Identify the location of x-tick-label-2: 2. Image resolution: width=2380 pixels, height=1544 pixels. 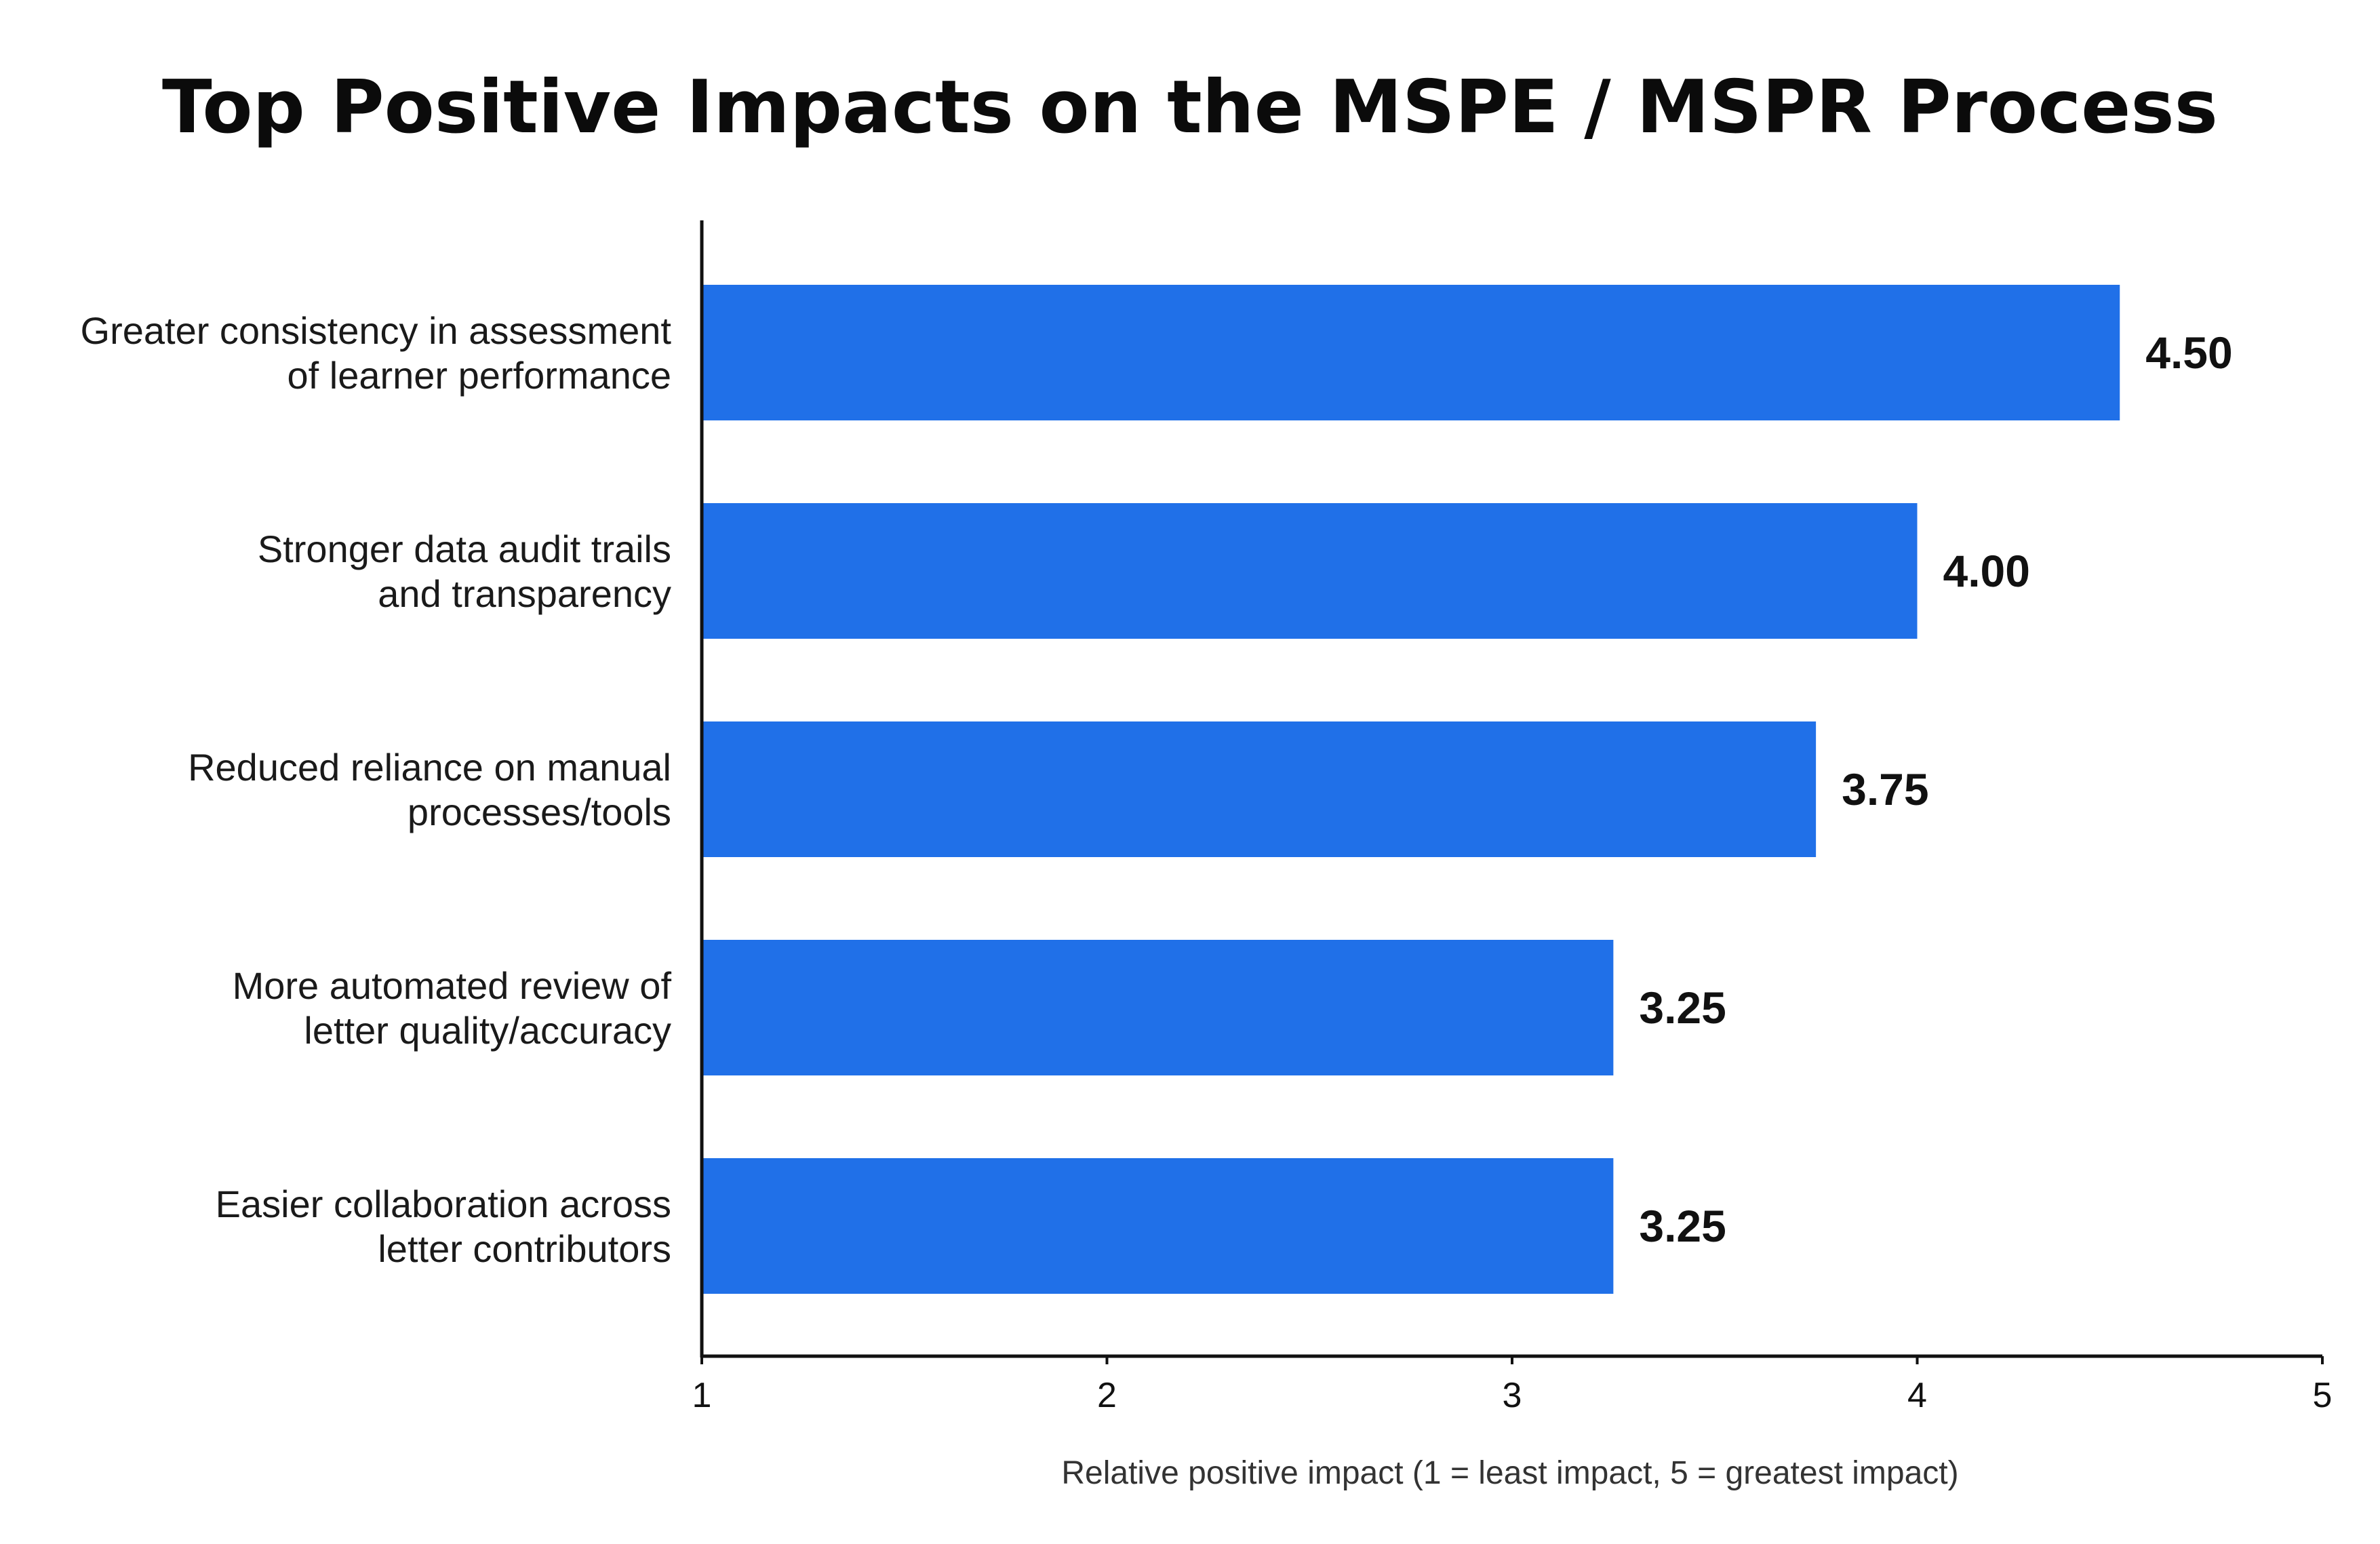
(1107, 1395).